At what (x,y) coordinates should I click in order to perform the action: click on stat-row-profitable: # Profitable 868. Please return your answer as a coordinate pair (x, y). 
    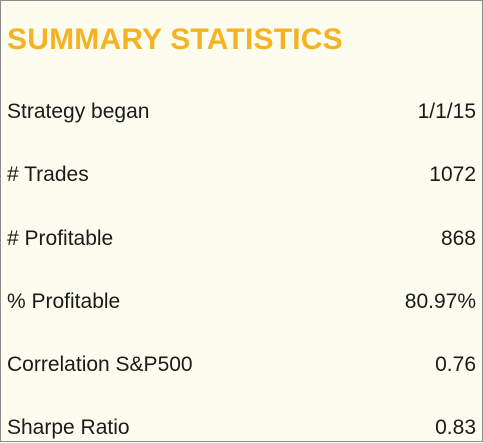
    Looking at the image, I should click on (241, 239).